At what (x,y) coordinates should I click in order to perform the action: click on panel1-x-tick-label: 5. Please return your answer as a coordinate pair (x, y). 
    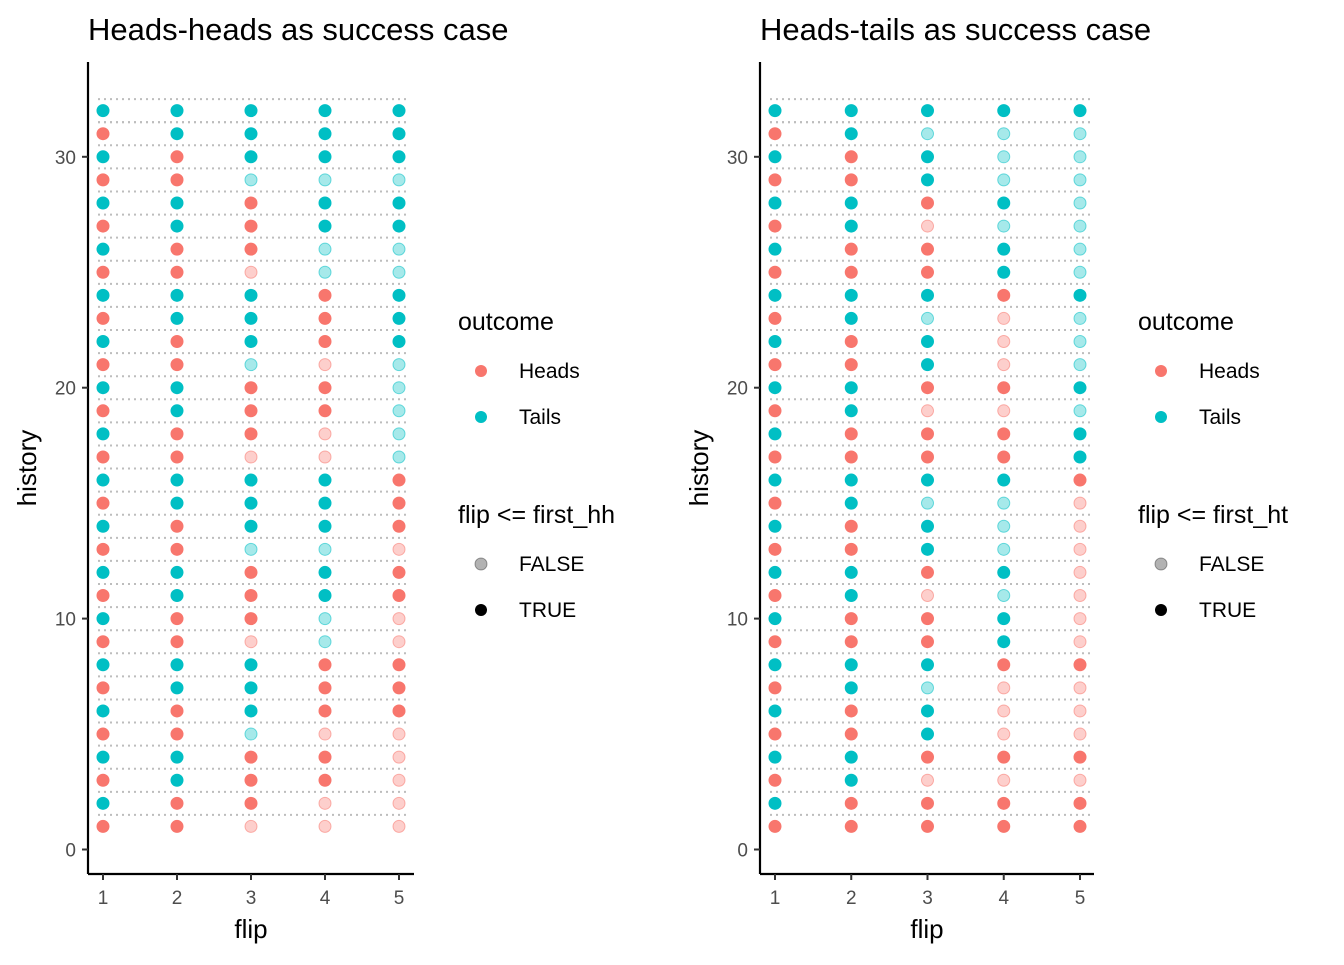
    Looking at the image, I should click on (399, 898).